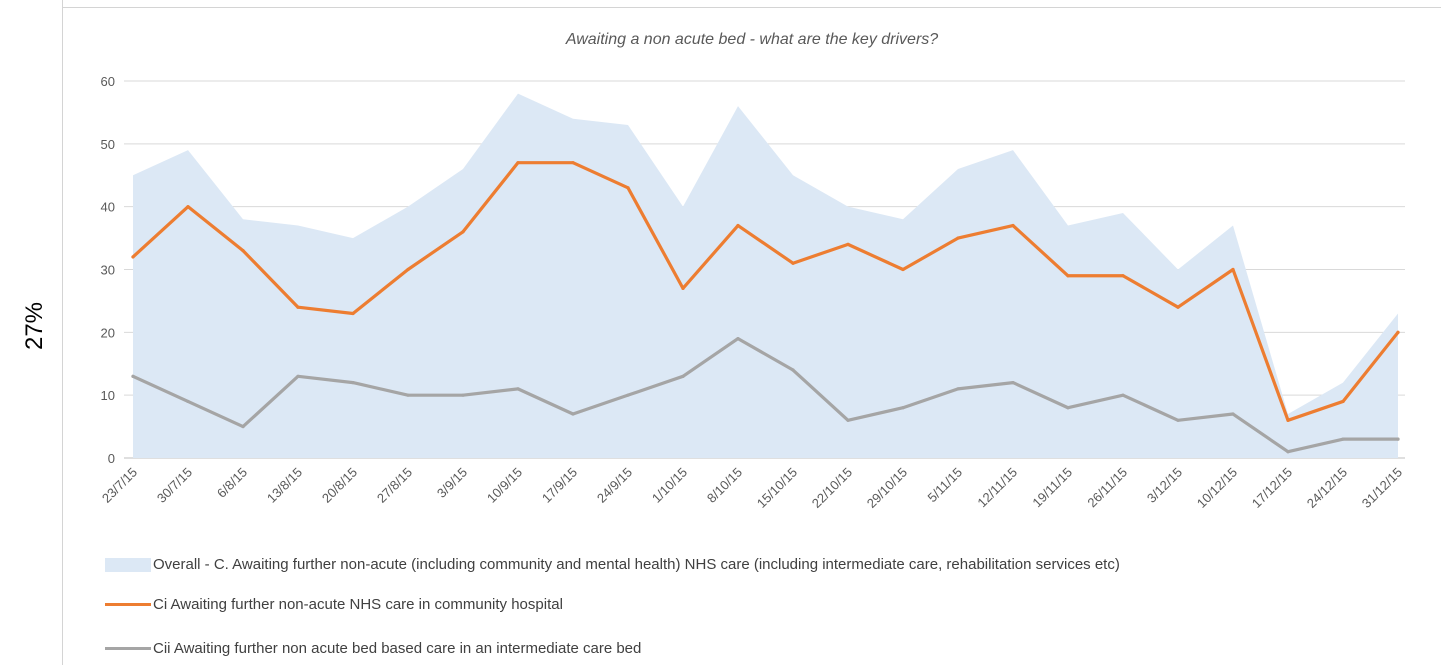 This screenshot has height=665, width=1441. Describe the element at coordinates (174, 485) in the screenshot. I see `x-tick-label: 30/7/15` at that location.